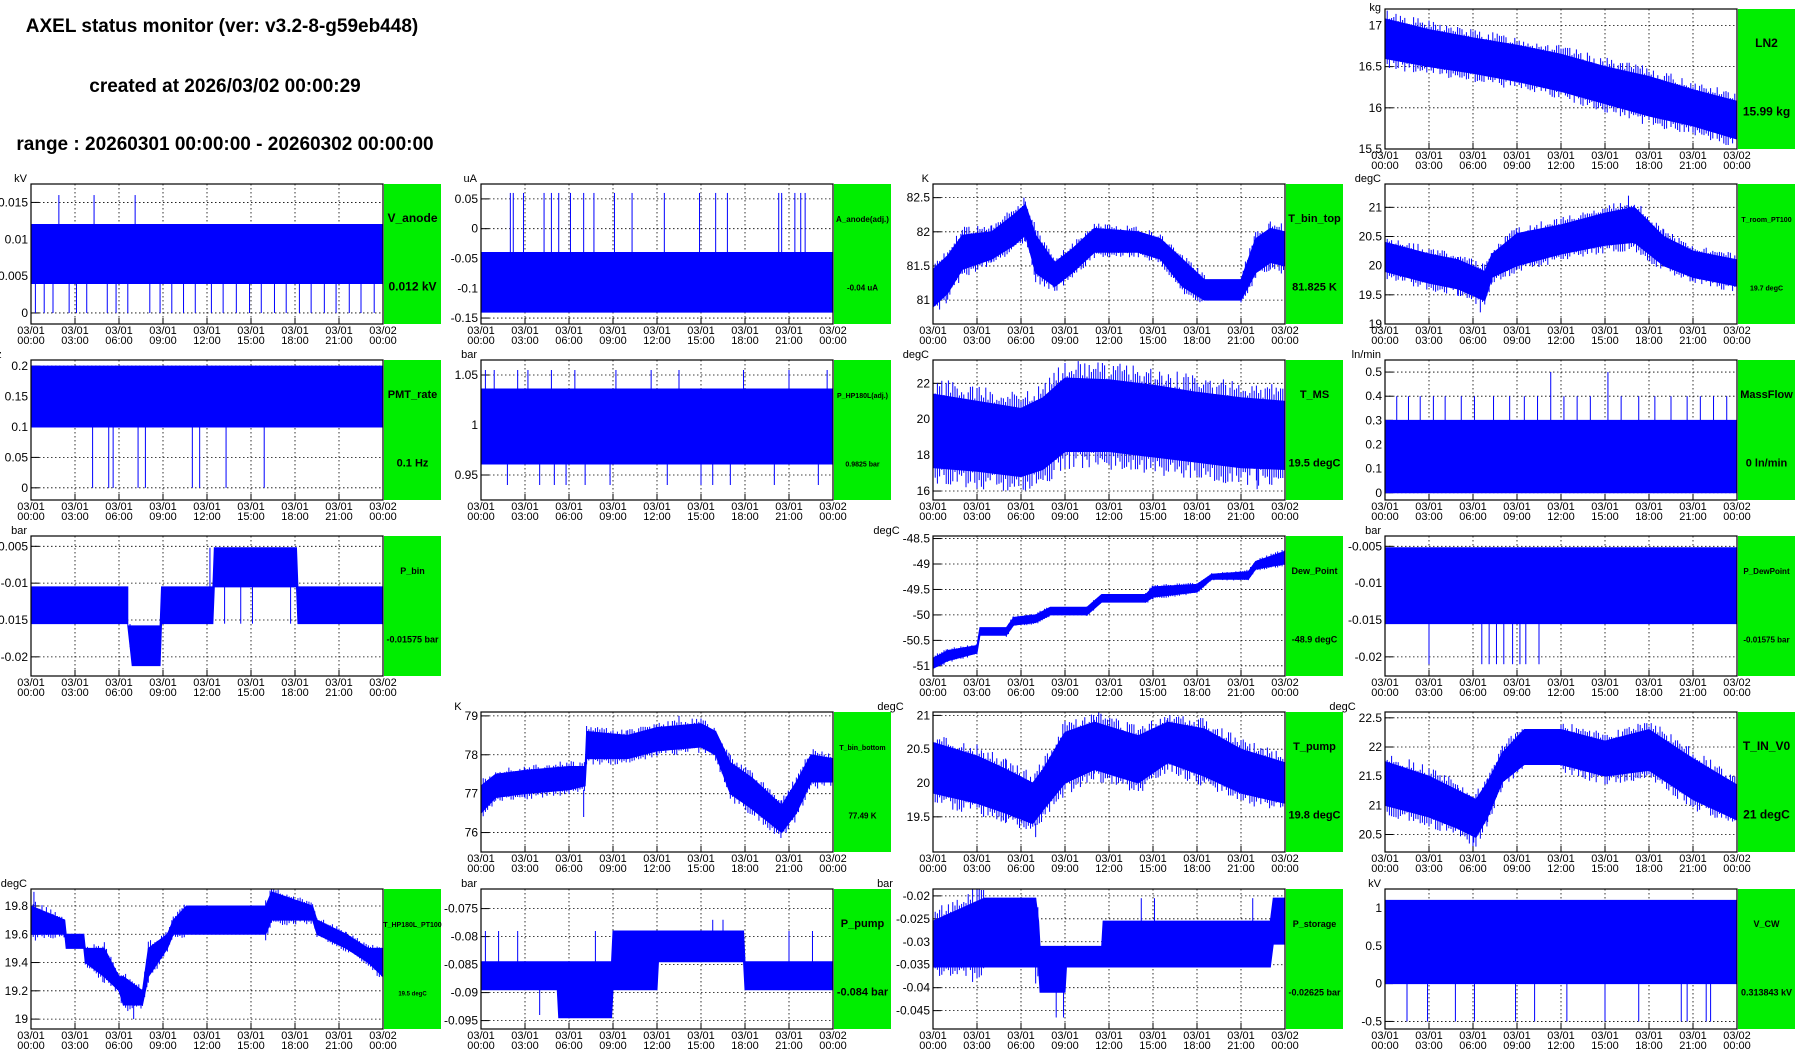  Describe the element at coordinates (924, 491) in the screenshot. I see `y-tick-label: 16` at that location.